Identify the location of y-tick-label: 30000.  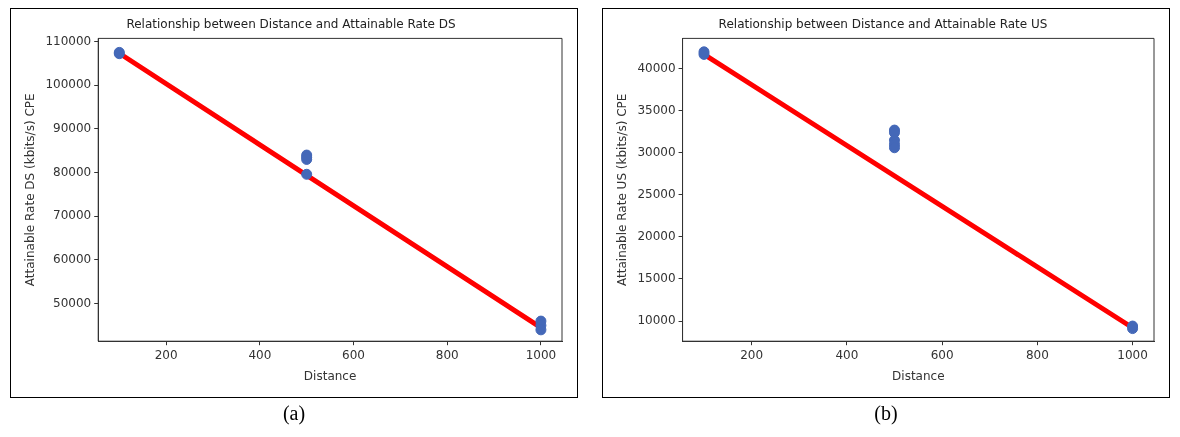
(656, 151).